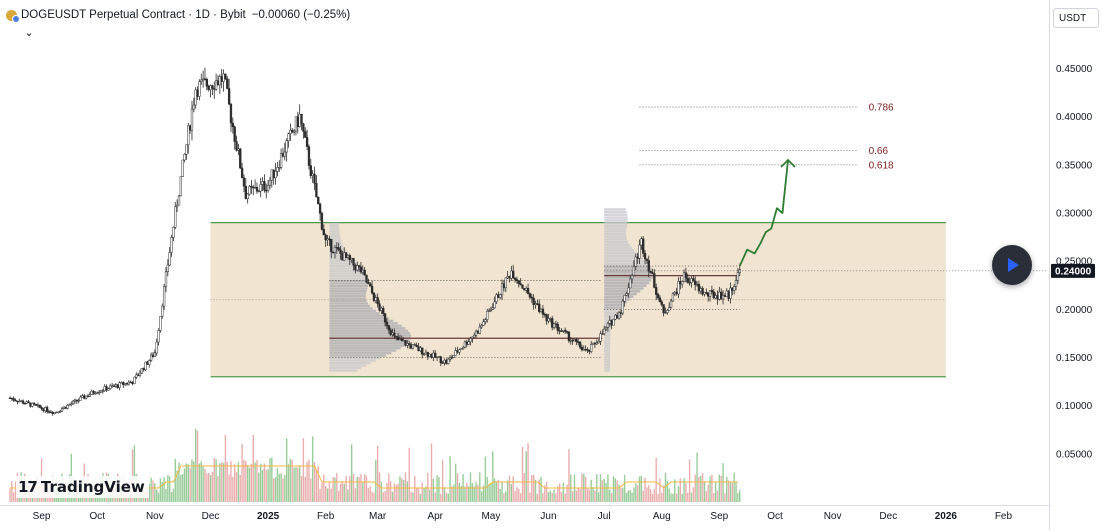 The image size is (1108, 530). What do you see at coordinates (1012, 265) in the screenshot?
I see `play-replay-button` at bounding box center [1012, 265].